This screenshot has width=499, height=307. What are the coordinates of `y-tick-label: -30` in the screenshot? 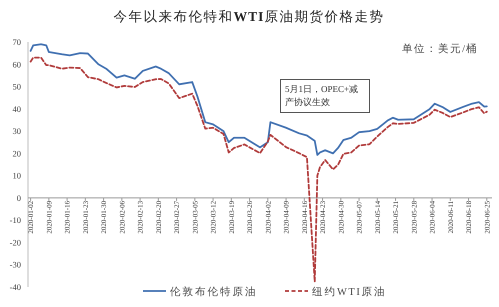 It's located at (15, 265).